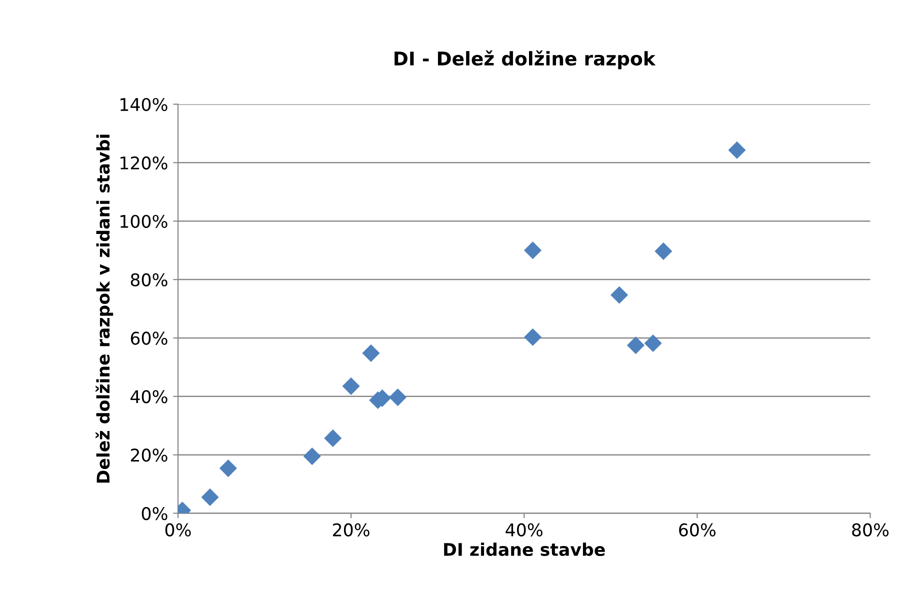  I want to click on y-tick-label: 140%, so click(144, 105).